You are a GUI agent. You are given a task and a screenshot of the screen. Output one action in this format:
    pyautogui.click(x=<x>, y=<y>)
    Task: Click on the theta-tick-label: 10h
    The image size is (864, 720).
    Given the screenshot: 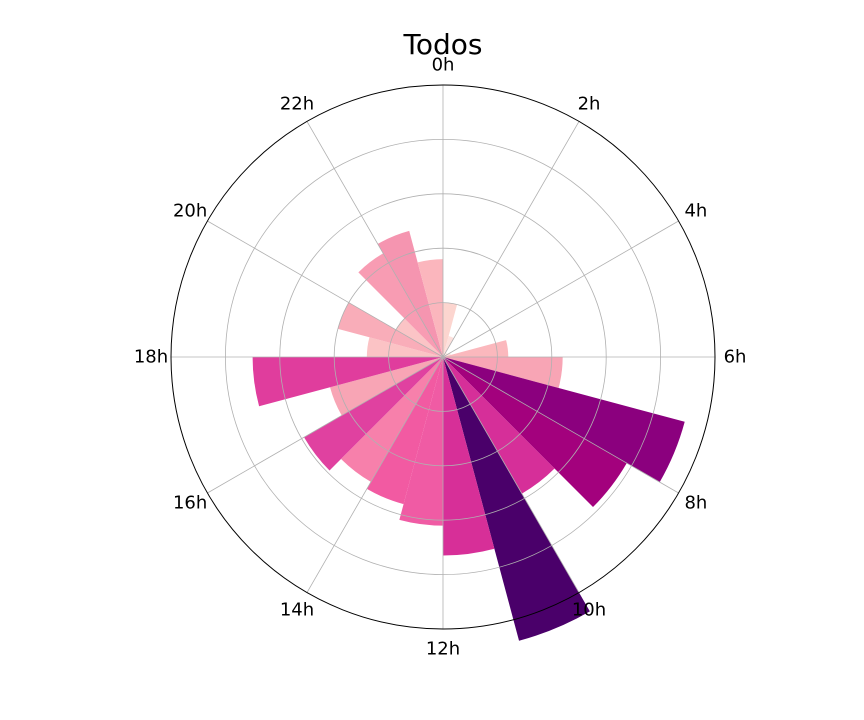 What is the action you would take?
    pyautogui.click(x=589, y=609)
    